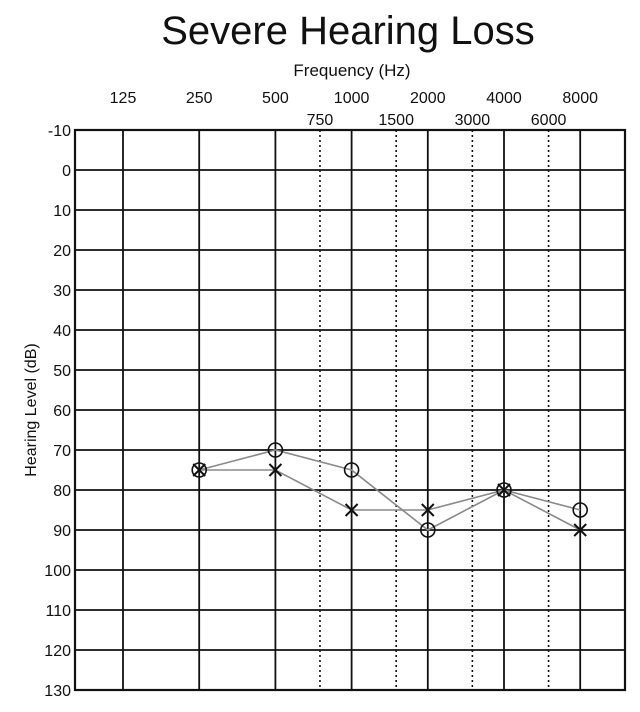 The width and height of the screenshot is (640, 712). I want to click on x-axis-label: Frequency (Hz), so click(351, 70).